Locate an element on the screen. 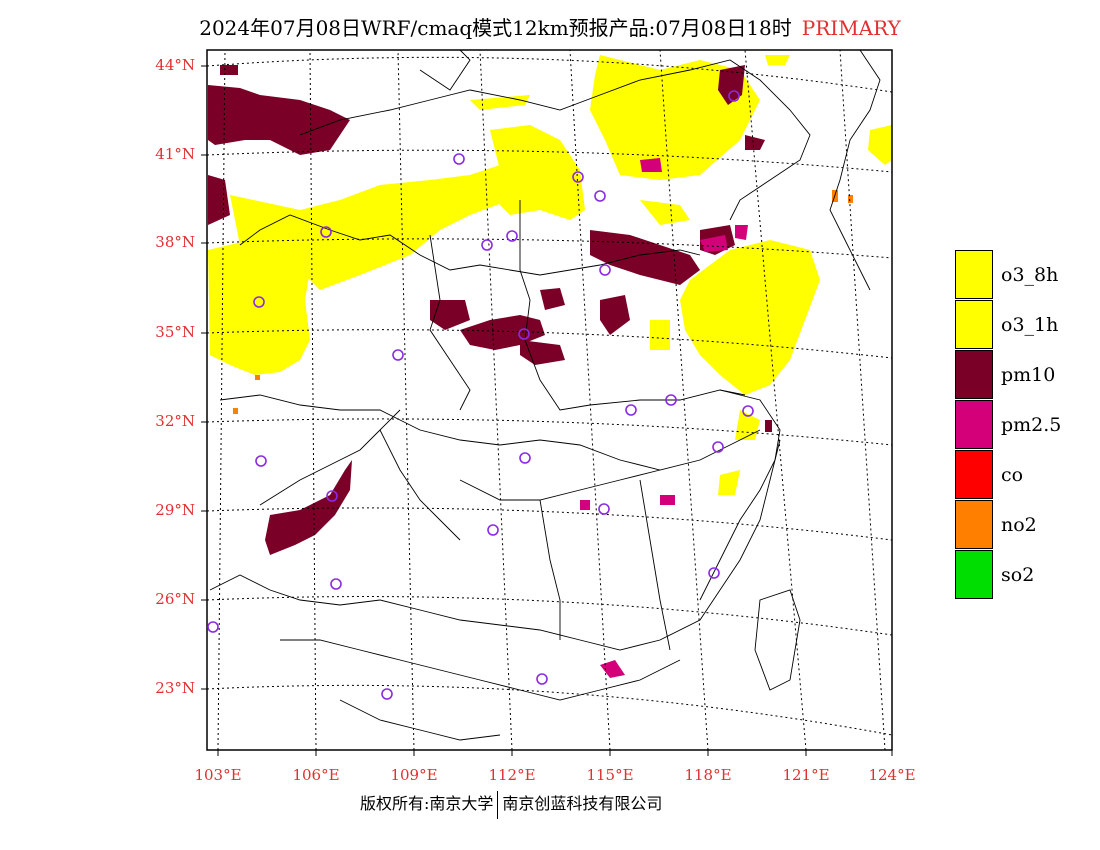 The height and width of the screenshot is (850, 1100). lat-label: 23°N is located at coordinates (175, 688).